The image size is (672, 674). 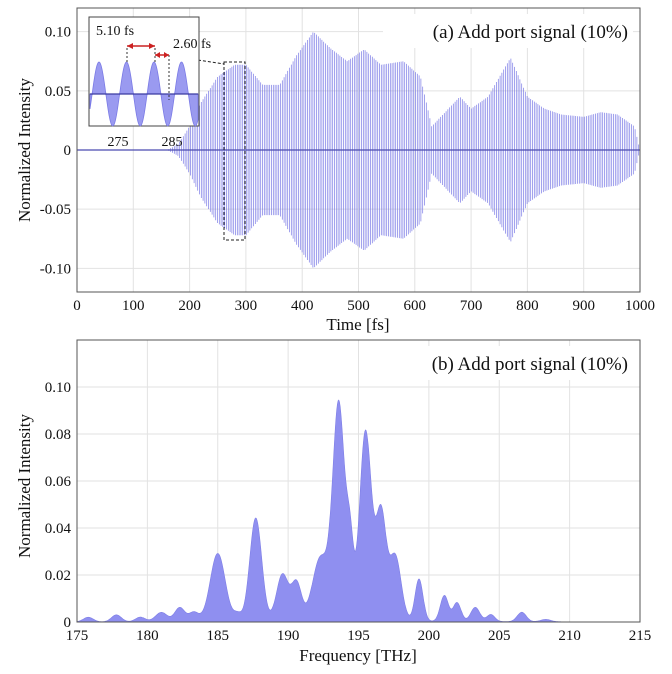 What do you see at coordinates (583, 306) in the screenshot?
I see `panel-a-x-tick-label: 900` at bounding box center [583, 306].